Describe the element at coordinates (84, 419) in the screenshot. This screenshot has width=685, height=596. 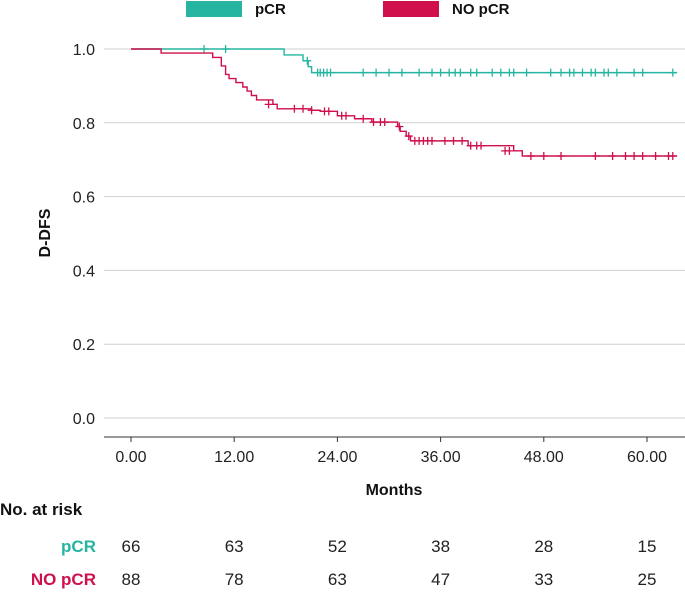
I see `y-tick-label: 0.0` at that location.